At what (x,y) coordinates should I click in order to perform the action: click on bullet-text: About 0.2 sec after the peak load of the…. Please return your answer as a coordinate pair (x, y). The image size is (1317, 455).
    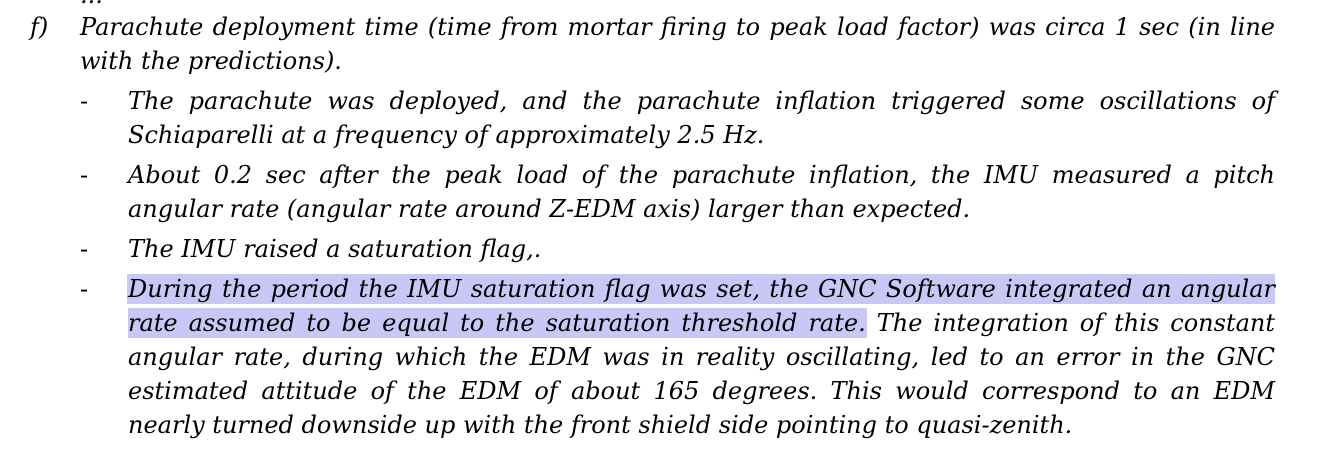
    Looking at the image, I should click on (701, 192).